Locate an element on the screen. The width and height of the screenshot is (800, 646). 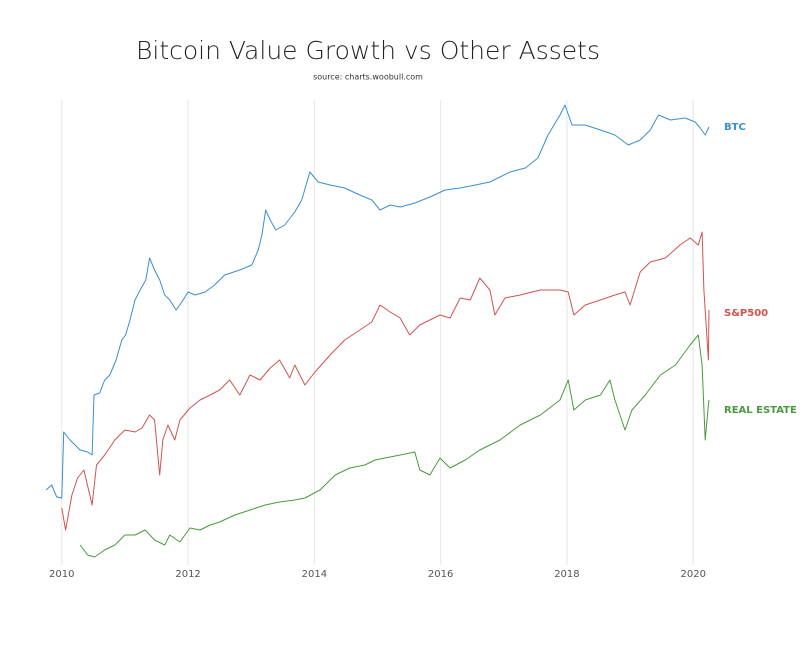
series-label: S&P500 is located at coordinates (746, 313).